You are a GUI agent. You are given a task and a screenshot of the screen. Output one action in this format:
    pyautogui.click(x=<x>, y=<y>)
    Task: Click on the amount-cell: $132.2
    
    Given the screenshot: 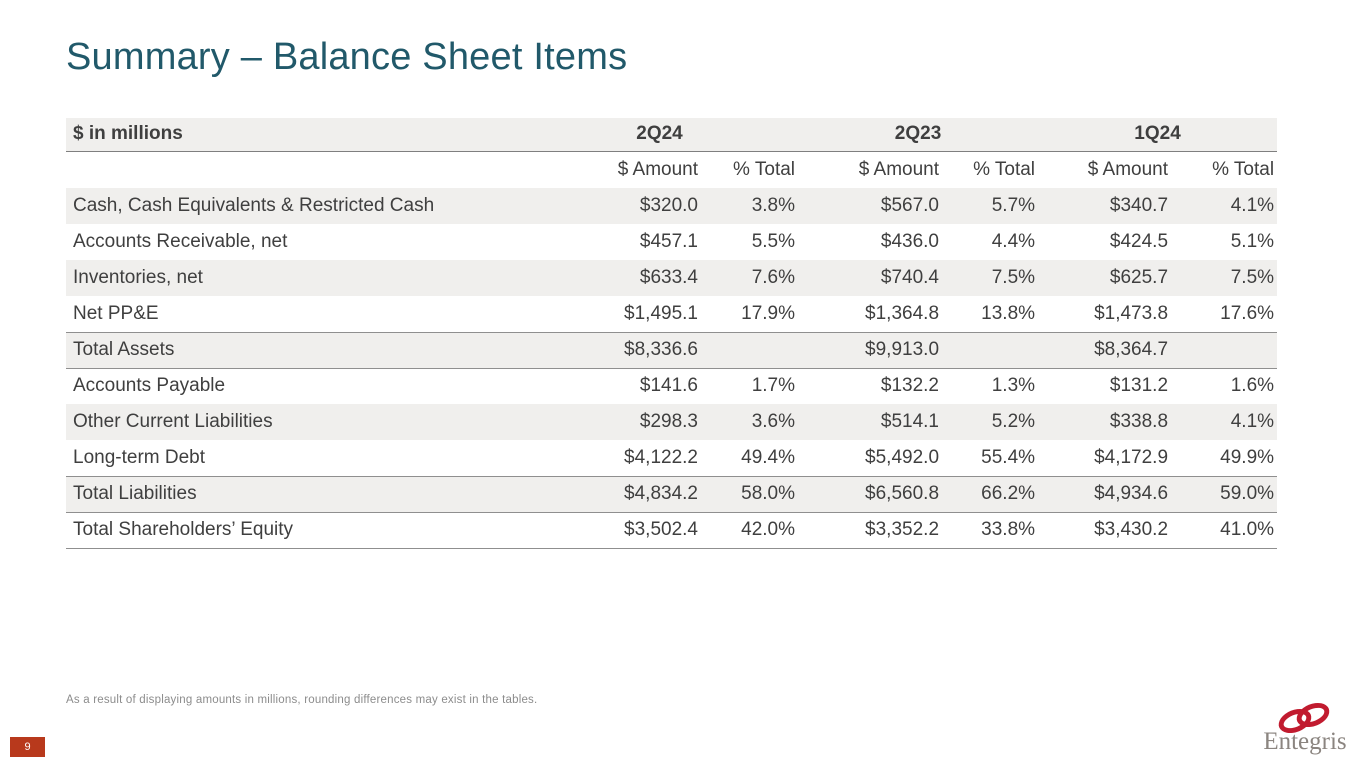 What is the action you would take?
    pyautogui.click(x=910, y=386)
    